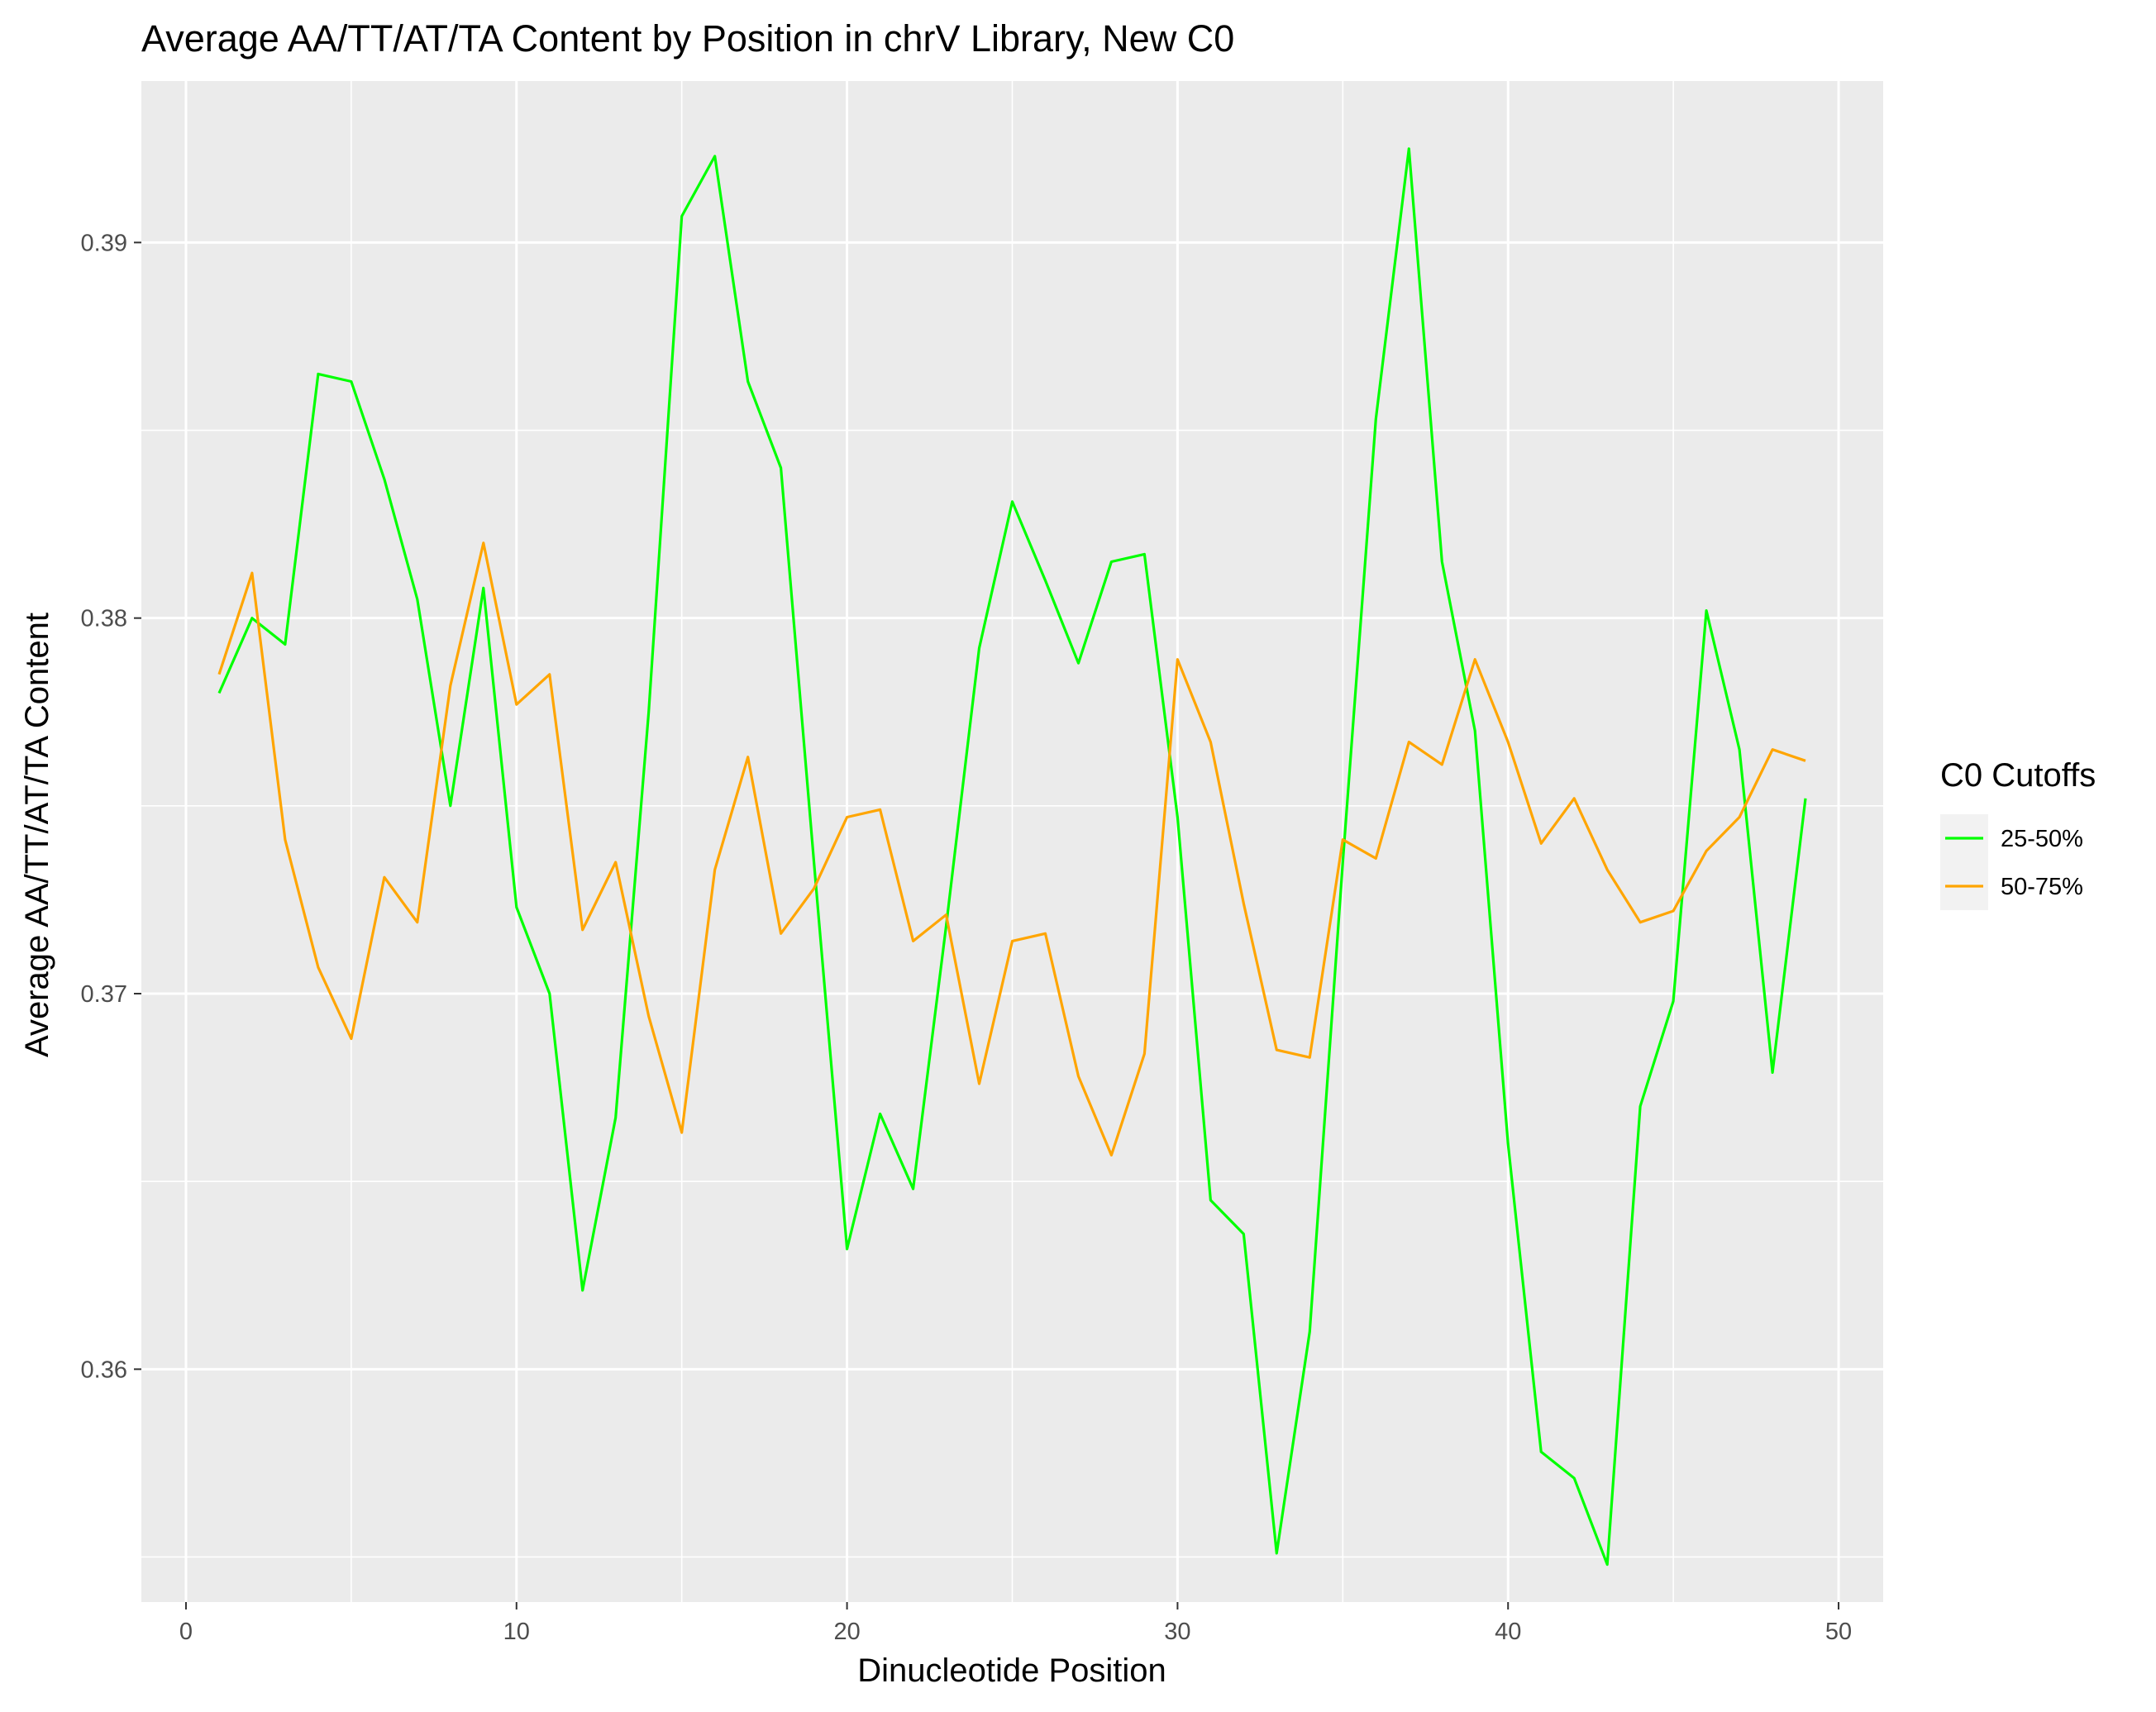  What do you see at coordinates (516, 1632) in the screenshot?
I see `x-tick-label: 10` at bounding box center [516, 1632].